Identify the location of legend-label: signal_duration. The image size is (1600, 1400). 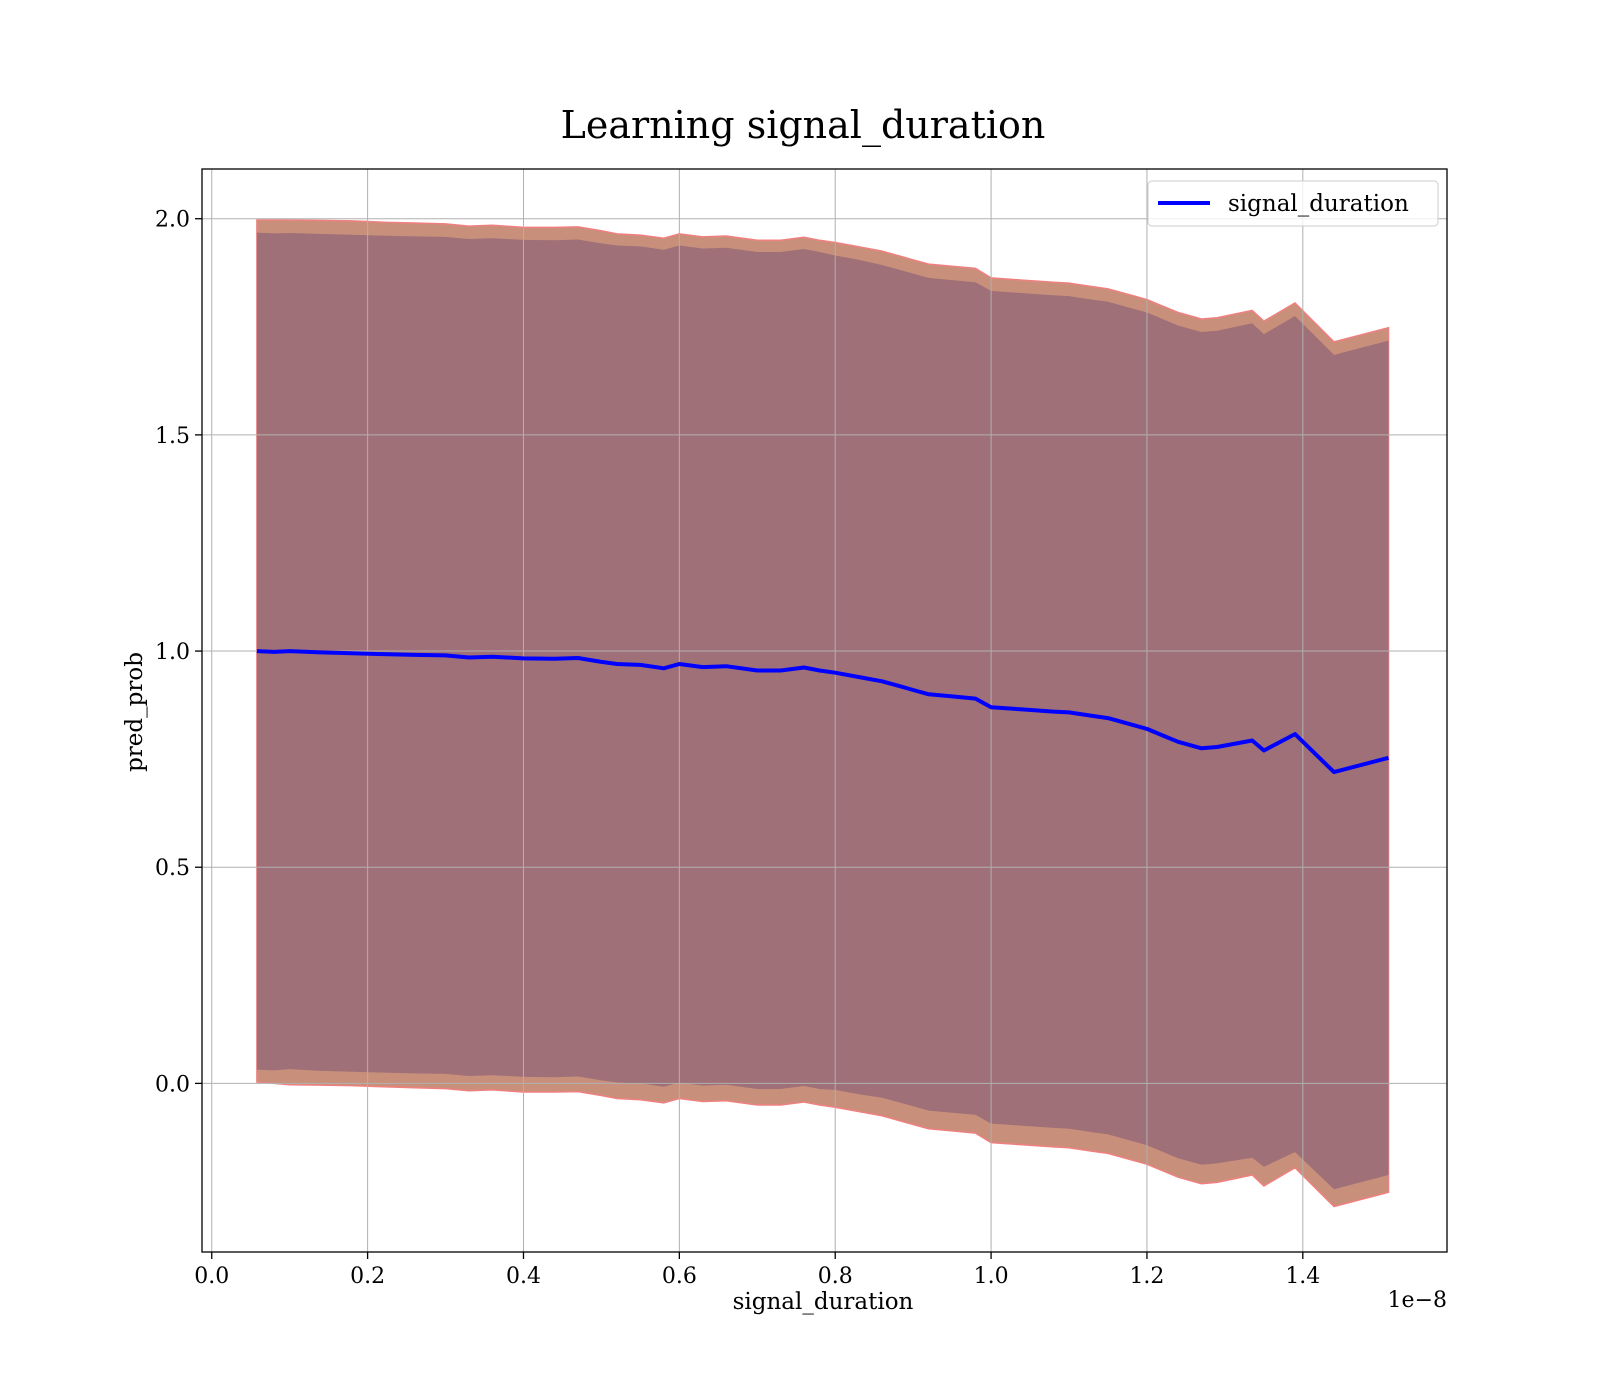
(1318, 204).